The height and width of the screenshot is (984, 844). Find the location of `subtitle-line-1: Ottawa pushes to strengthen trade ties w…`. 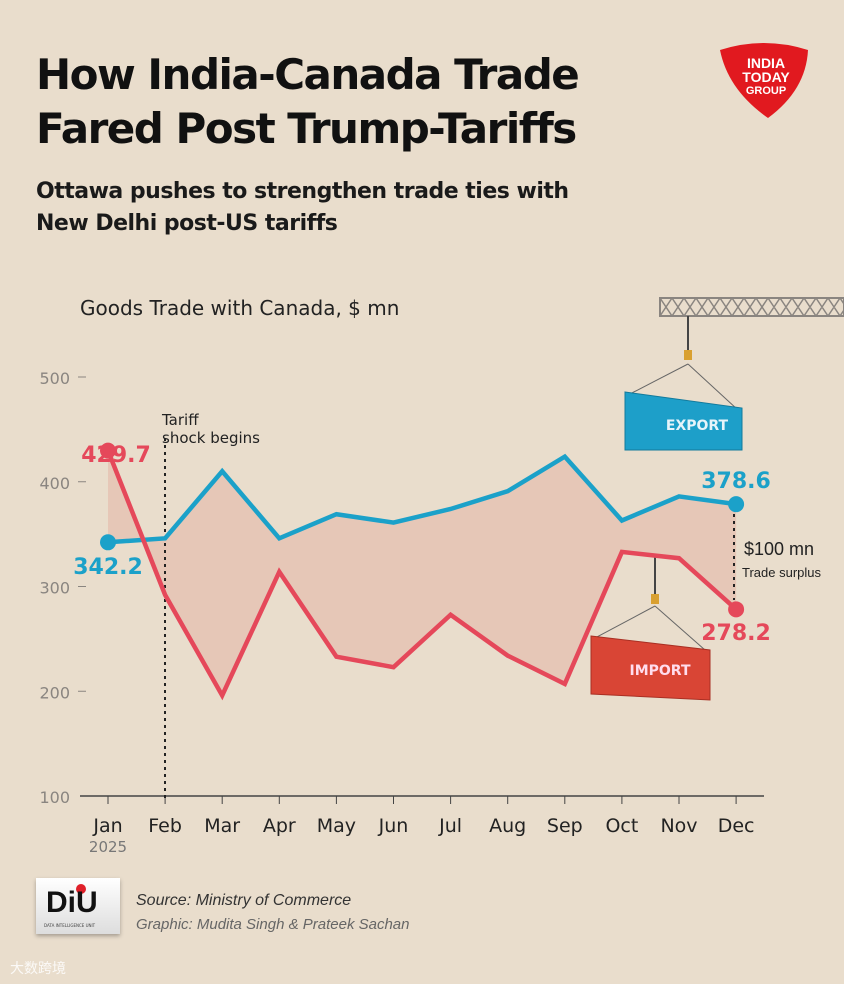

subtitle-line-1: Ottawa pushes to strengthen trade ties w… is located at coordinates (302, 191).